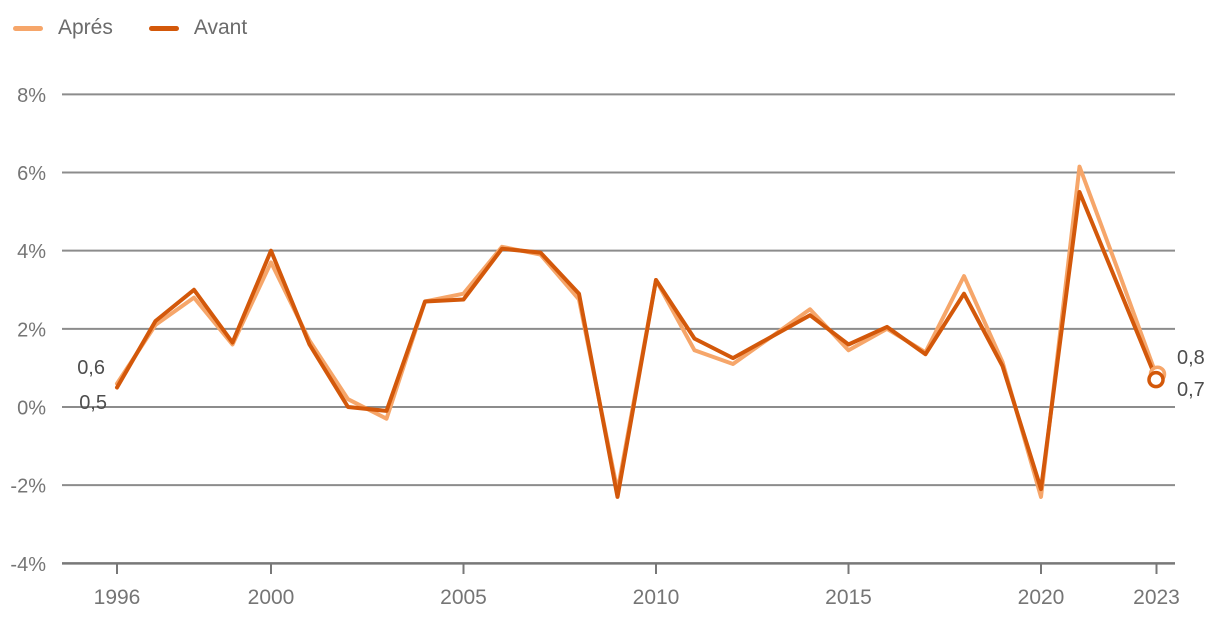  Describe the element at coordinates (31, 330) in the screenshot. I see `y-axis-tick-label: 2%` at that location.